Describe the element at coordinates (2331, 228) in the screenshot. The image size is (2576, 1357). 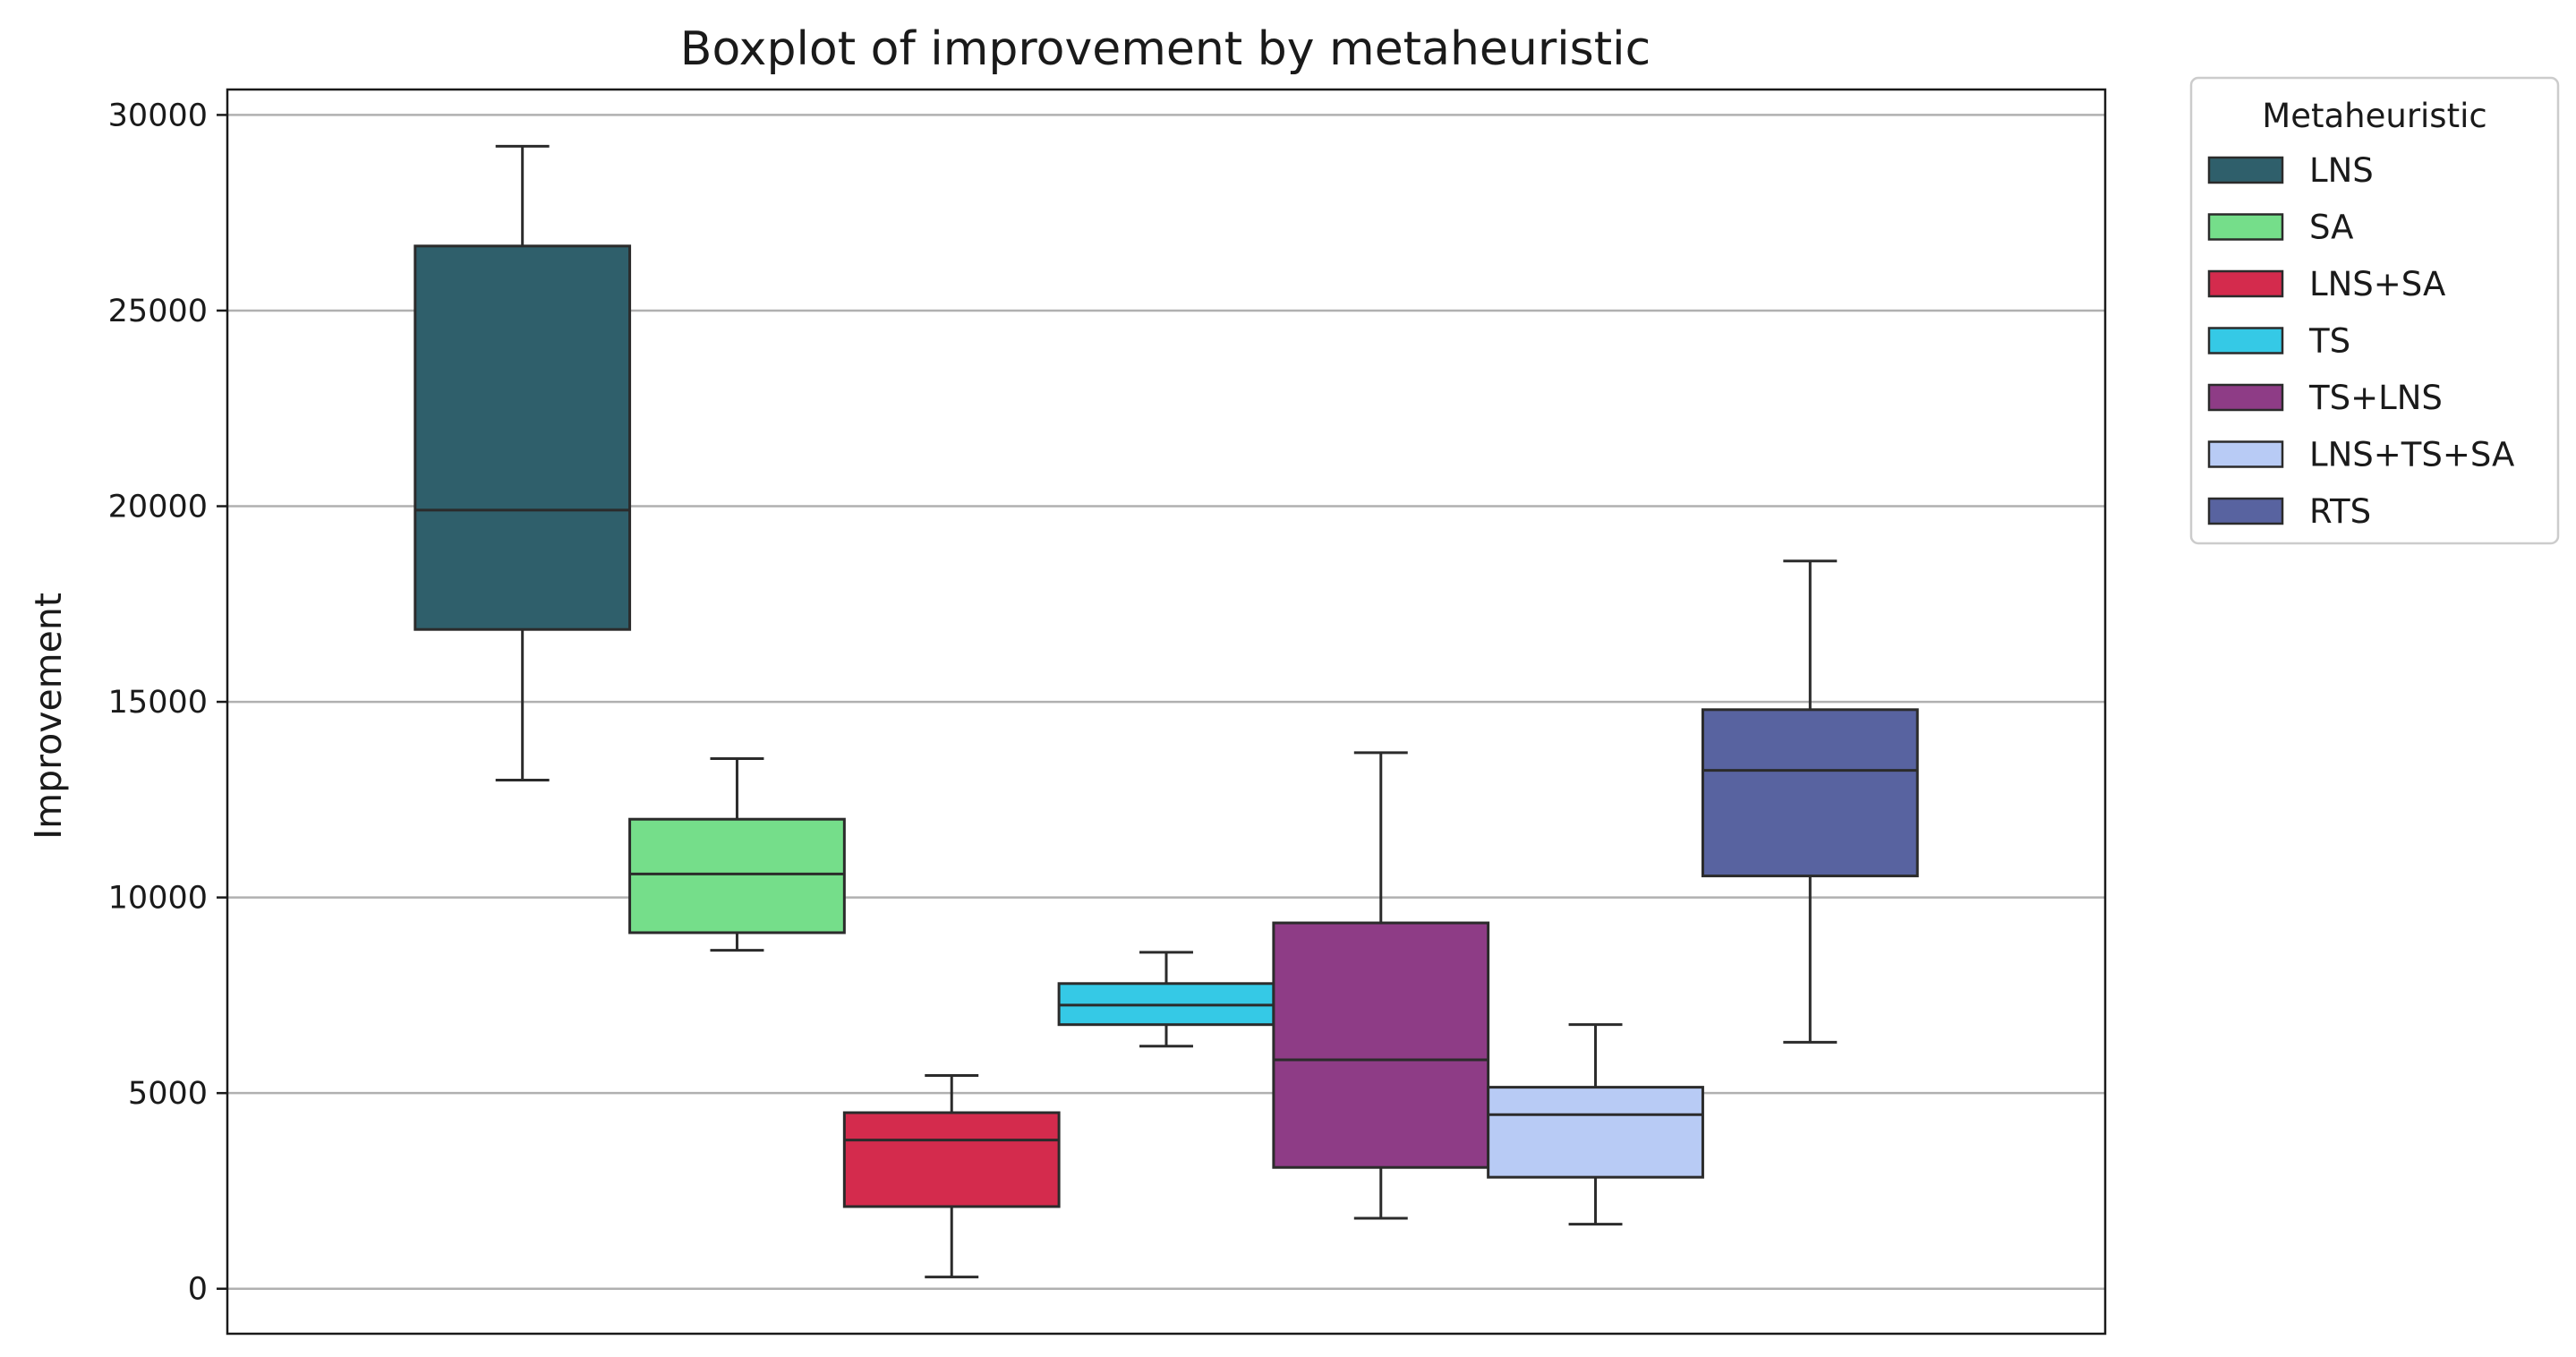
I see `legend-label: SA` at that location.